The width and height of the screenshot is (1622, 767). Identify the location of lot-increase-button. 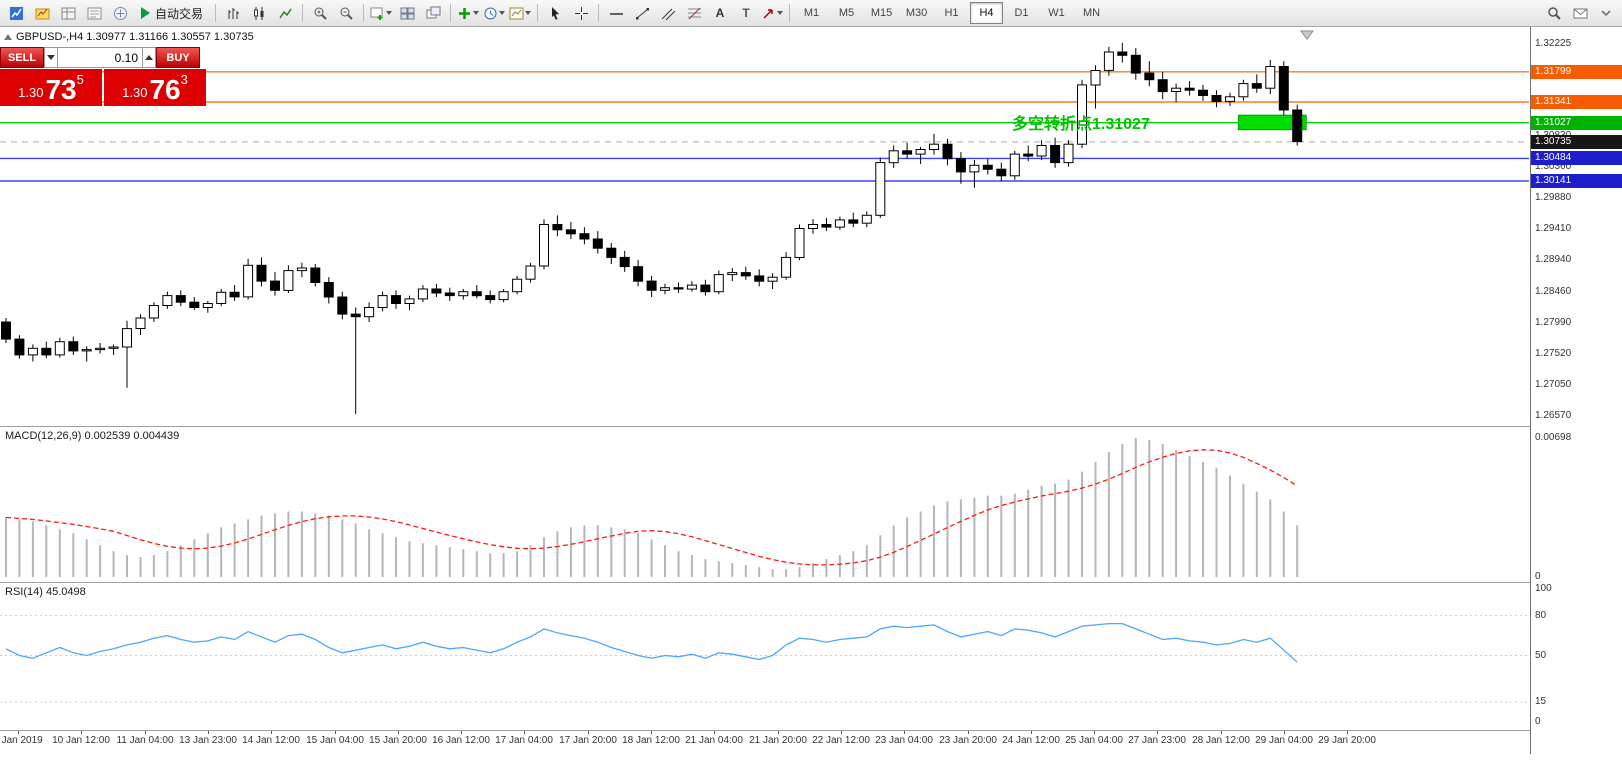
(149, 57).